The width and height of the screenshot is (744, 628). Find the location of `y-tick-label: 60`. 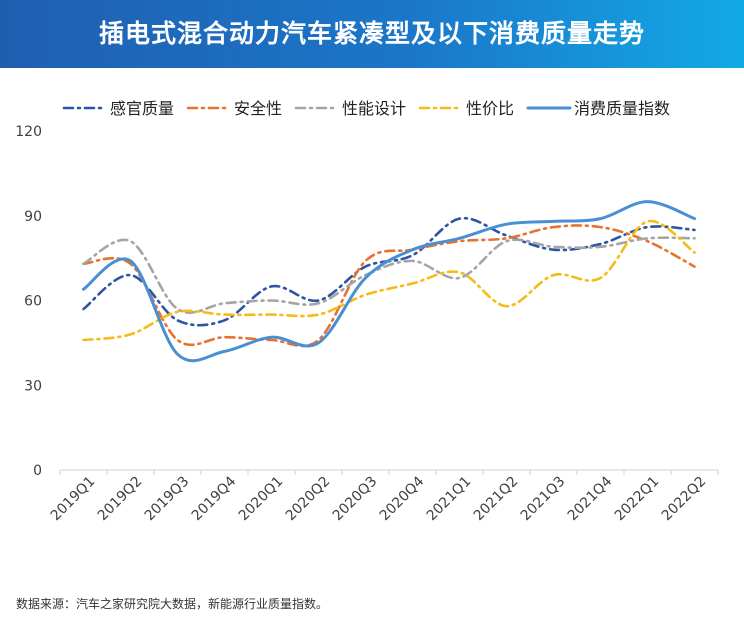

y-tick-label: 60 is located at coordinates (33, 302).